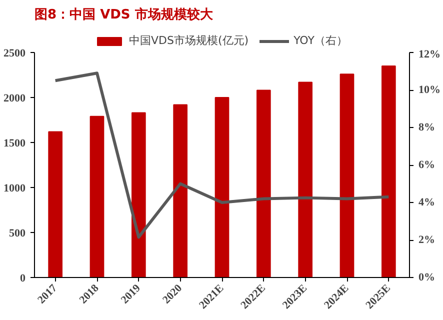 This screenshot has width=443, height=320. Describe the element at coordinates (189, 40) in the screenshot. I see `legend-label: 中国VDS市场规模(亿元)` at that location.